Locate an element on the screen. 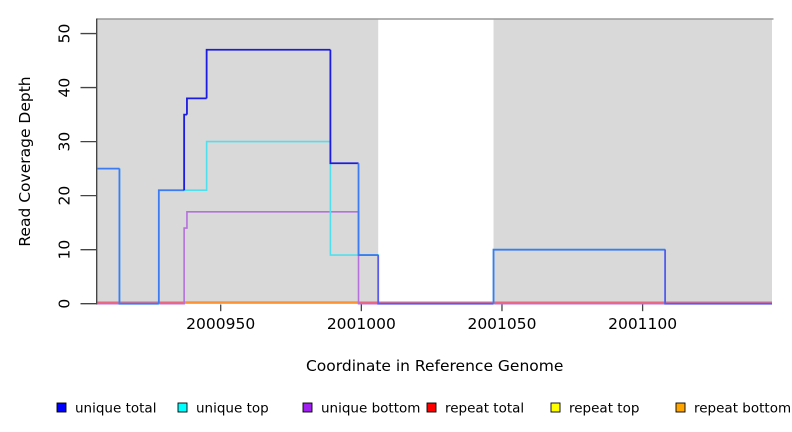 This screenshot has width=792, height=432. y-tick-label: 30 is located at coordinates (64, 142).